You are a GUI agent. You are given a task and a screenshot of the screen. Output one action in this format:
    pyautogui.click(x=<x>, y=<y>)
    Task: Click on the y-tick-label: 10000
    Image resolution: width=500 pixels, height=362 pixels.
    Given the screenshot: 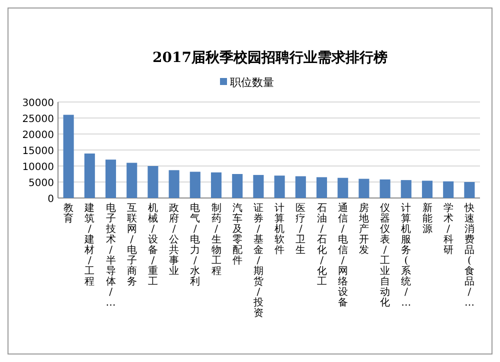 What is the action you would take?
    pyautogui.click(x=38, y=167)
    